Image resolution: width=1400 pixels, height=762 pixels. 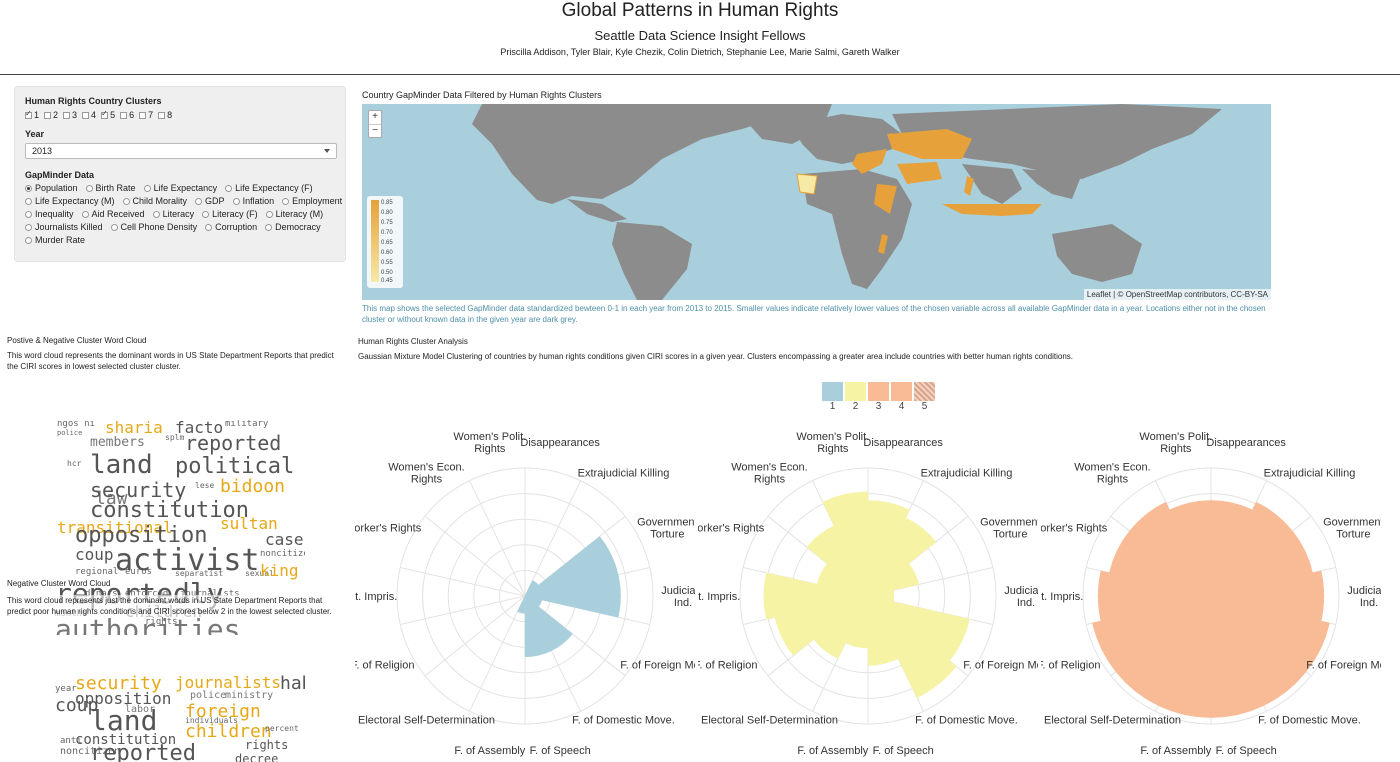 I want to click on zoom-in-button: +, so click(x=375, y=116).